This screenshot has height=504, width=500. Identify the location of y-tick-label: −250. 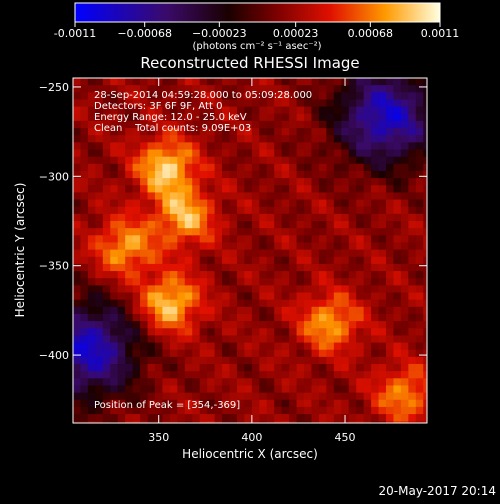
(54, 87).